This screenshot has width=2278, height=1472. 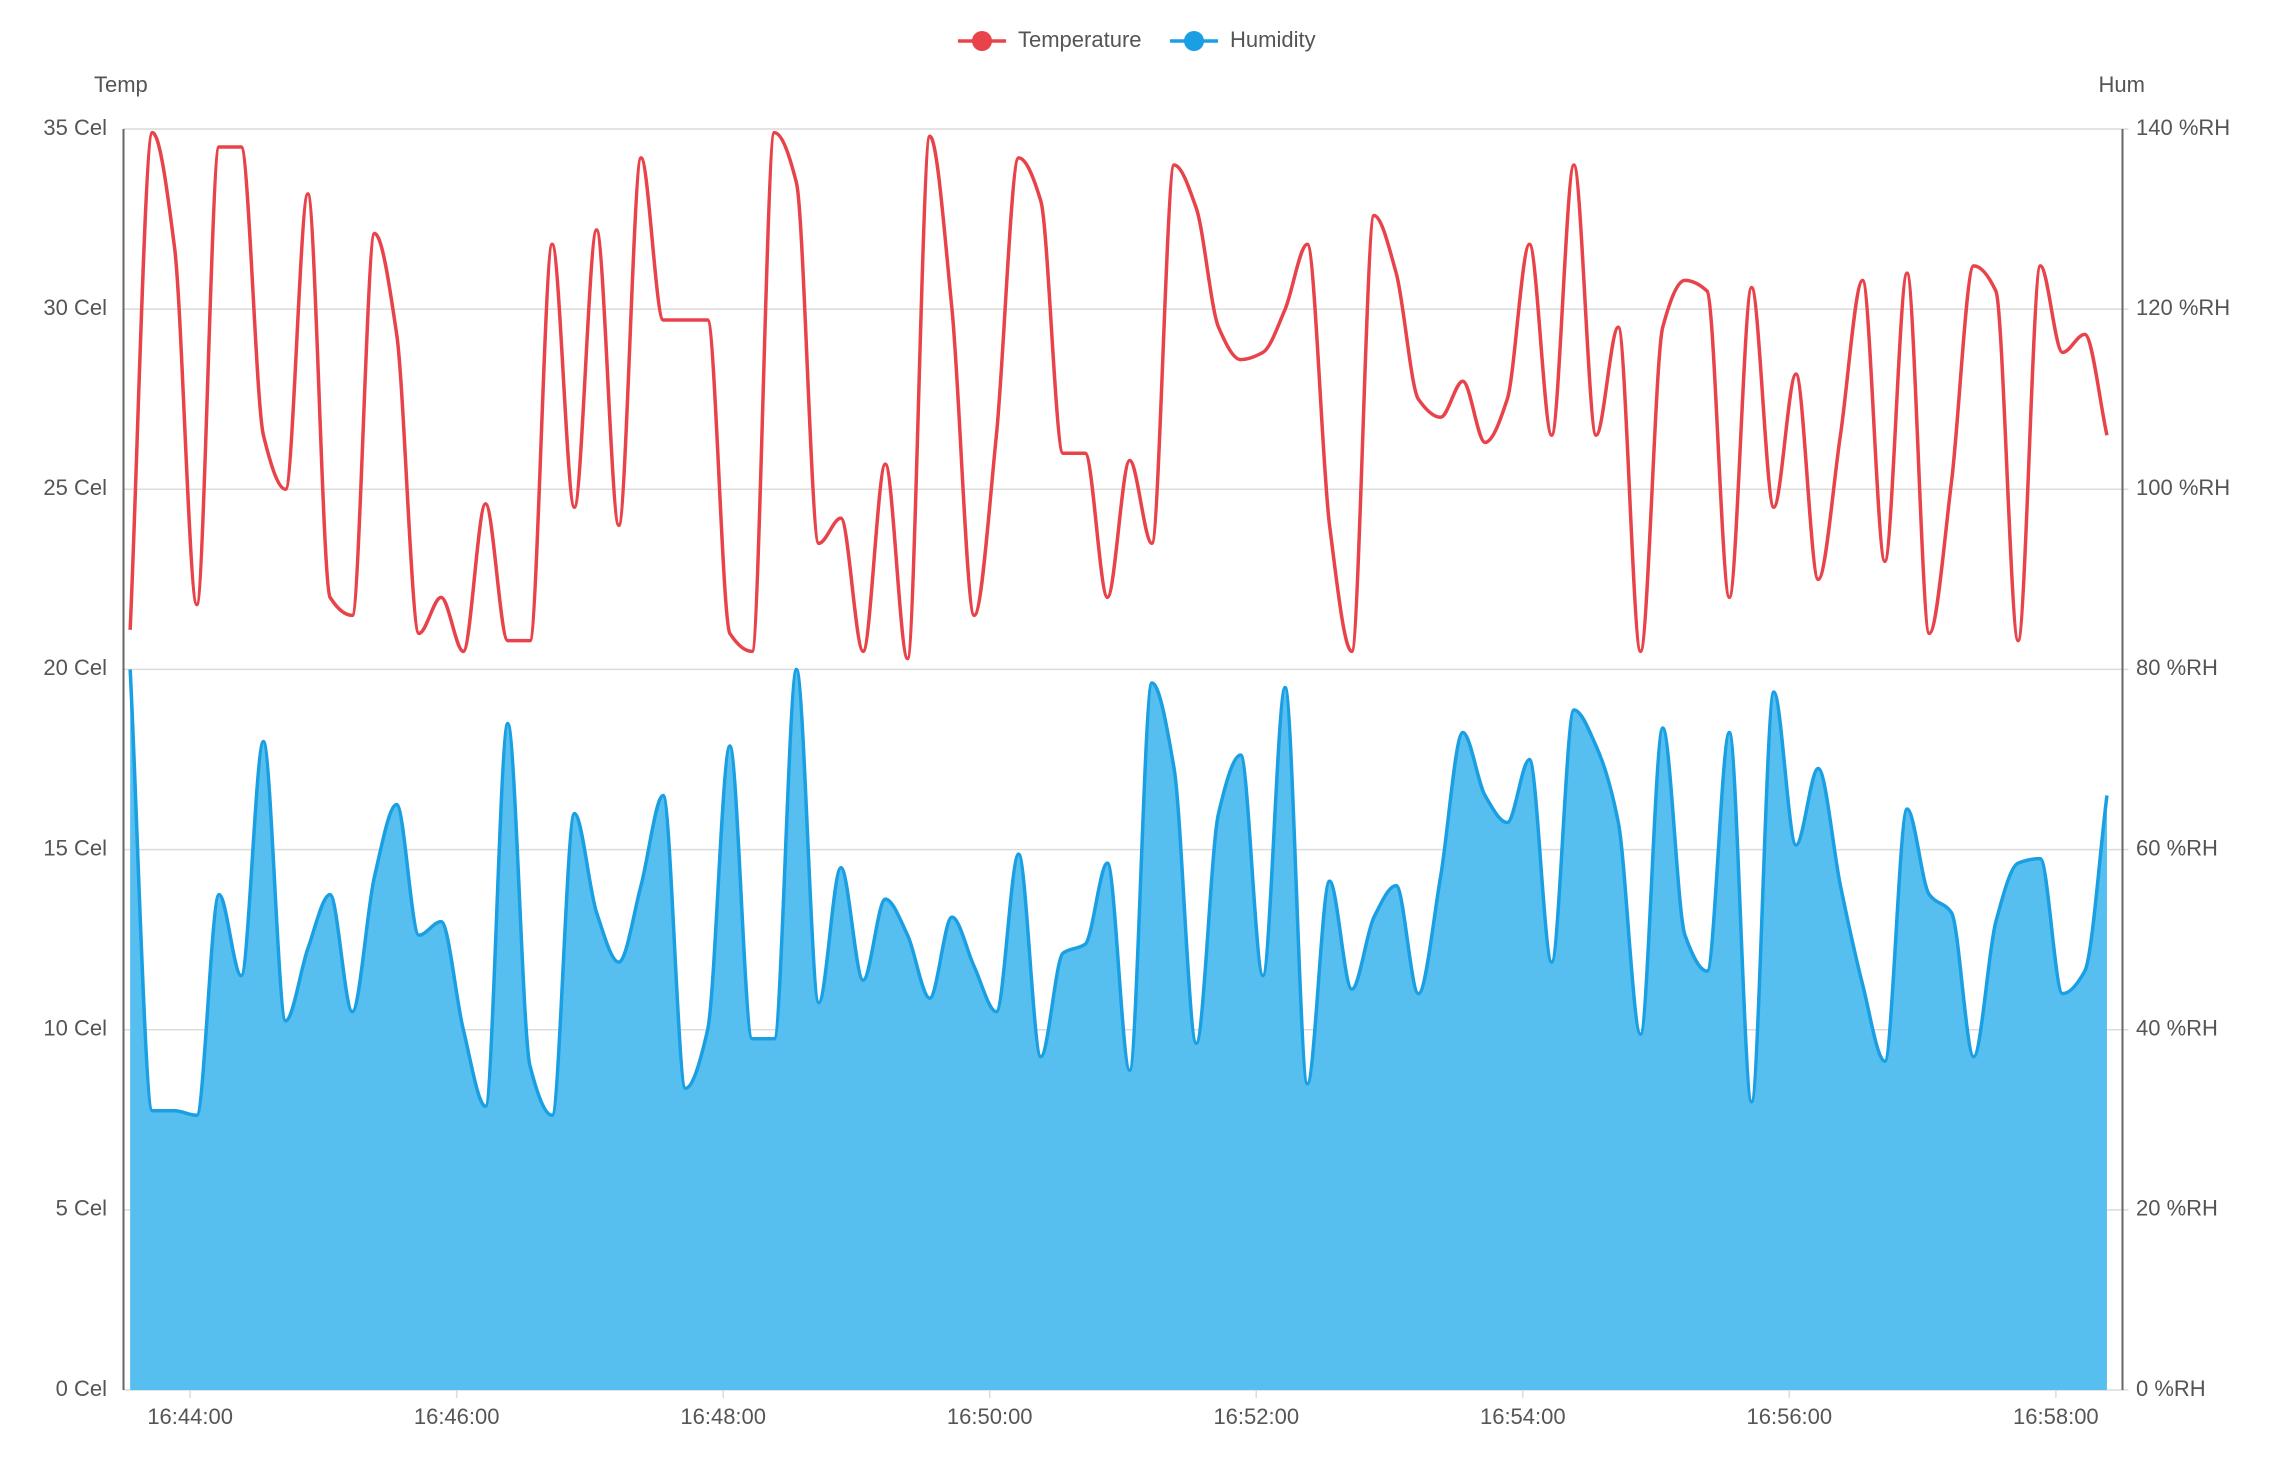 I want to click on y2-tick-label: 140 %RH, so click(x=2183, y=127).